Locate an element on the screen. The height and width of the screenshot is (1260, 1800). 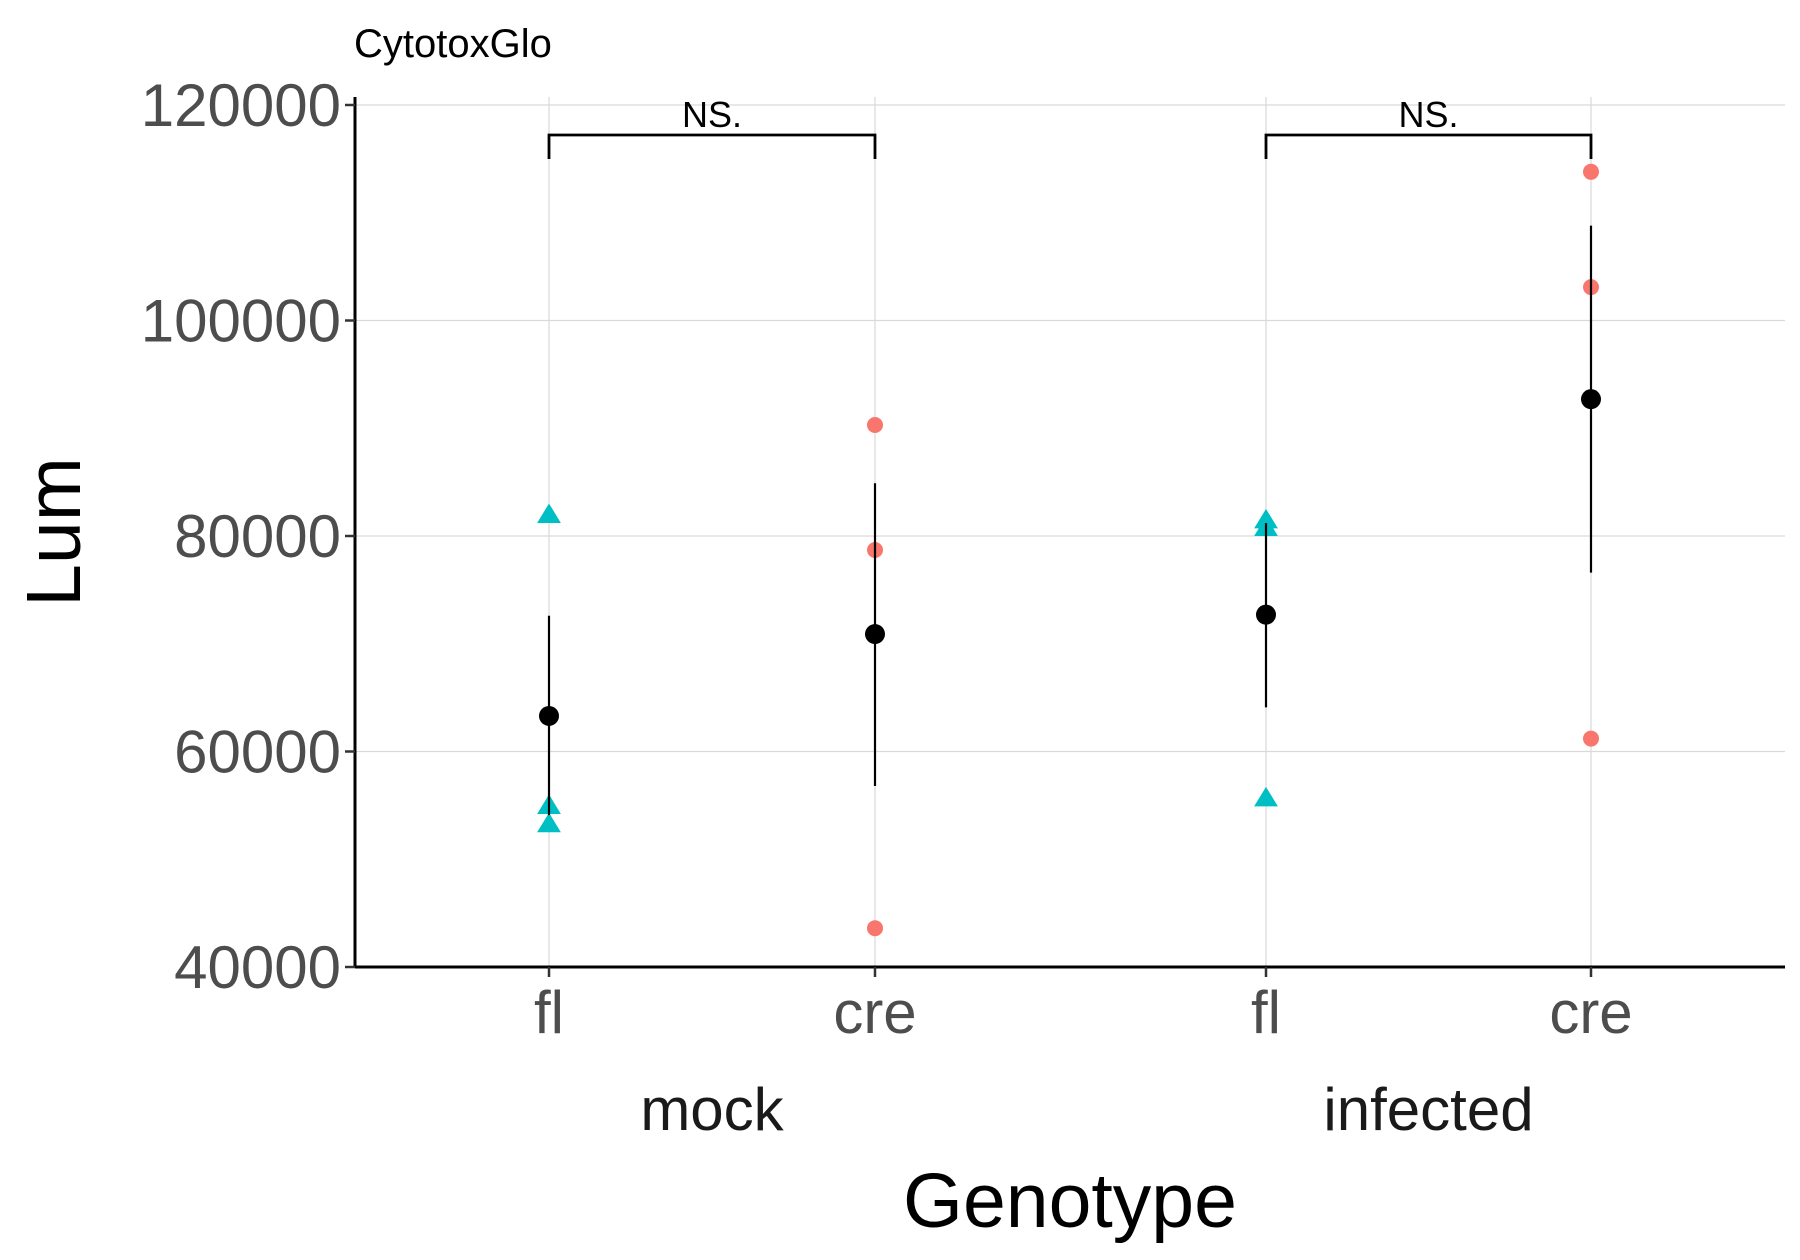
y-tick-label: 40000 is located at coordinates (257, 967).